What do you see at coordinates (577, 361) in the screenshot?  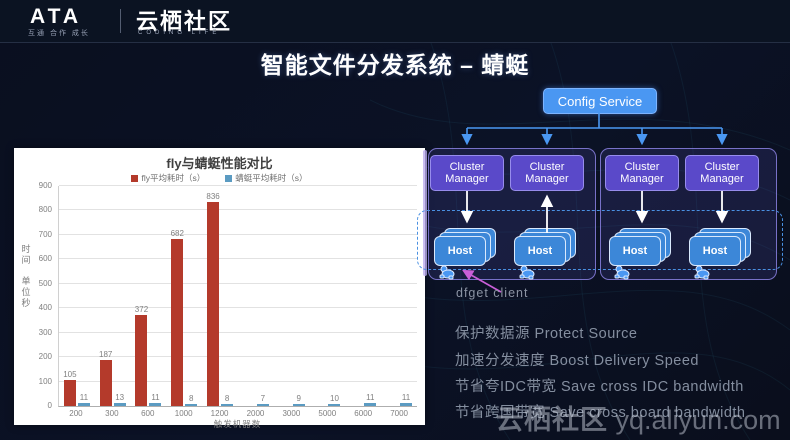 I see `bullet-boost-delivery: 加速分发速度 Boost Delivery Speed` at bounding box center [577, 361].